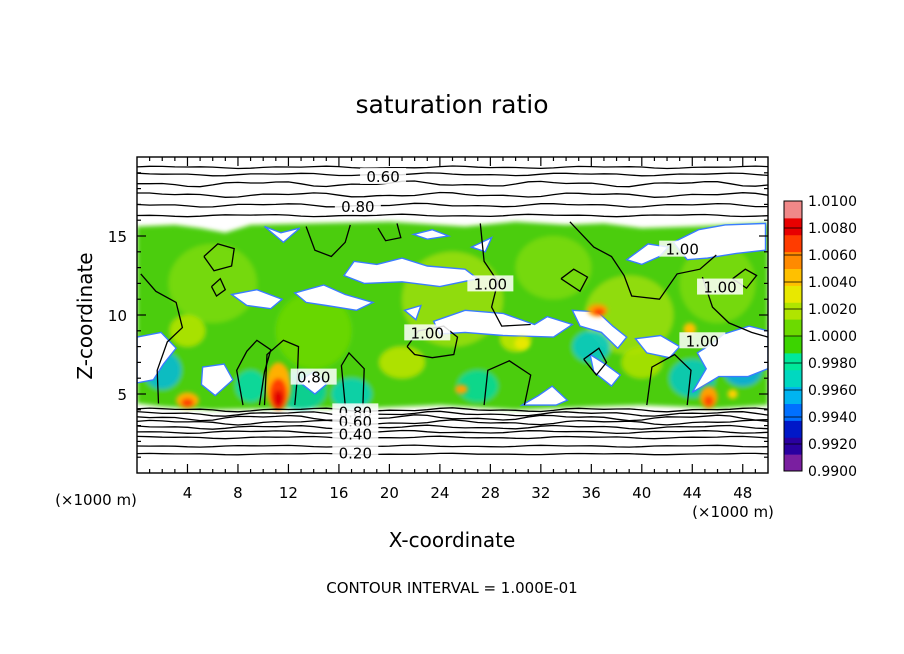 The width and height of the screenshot is (904, 654). Describe the element at coordinates (832, 337) in the screenshot. I see `colorbar-label: 1.0000` at that location.